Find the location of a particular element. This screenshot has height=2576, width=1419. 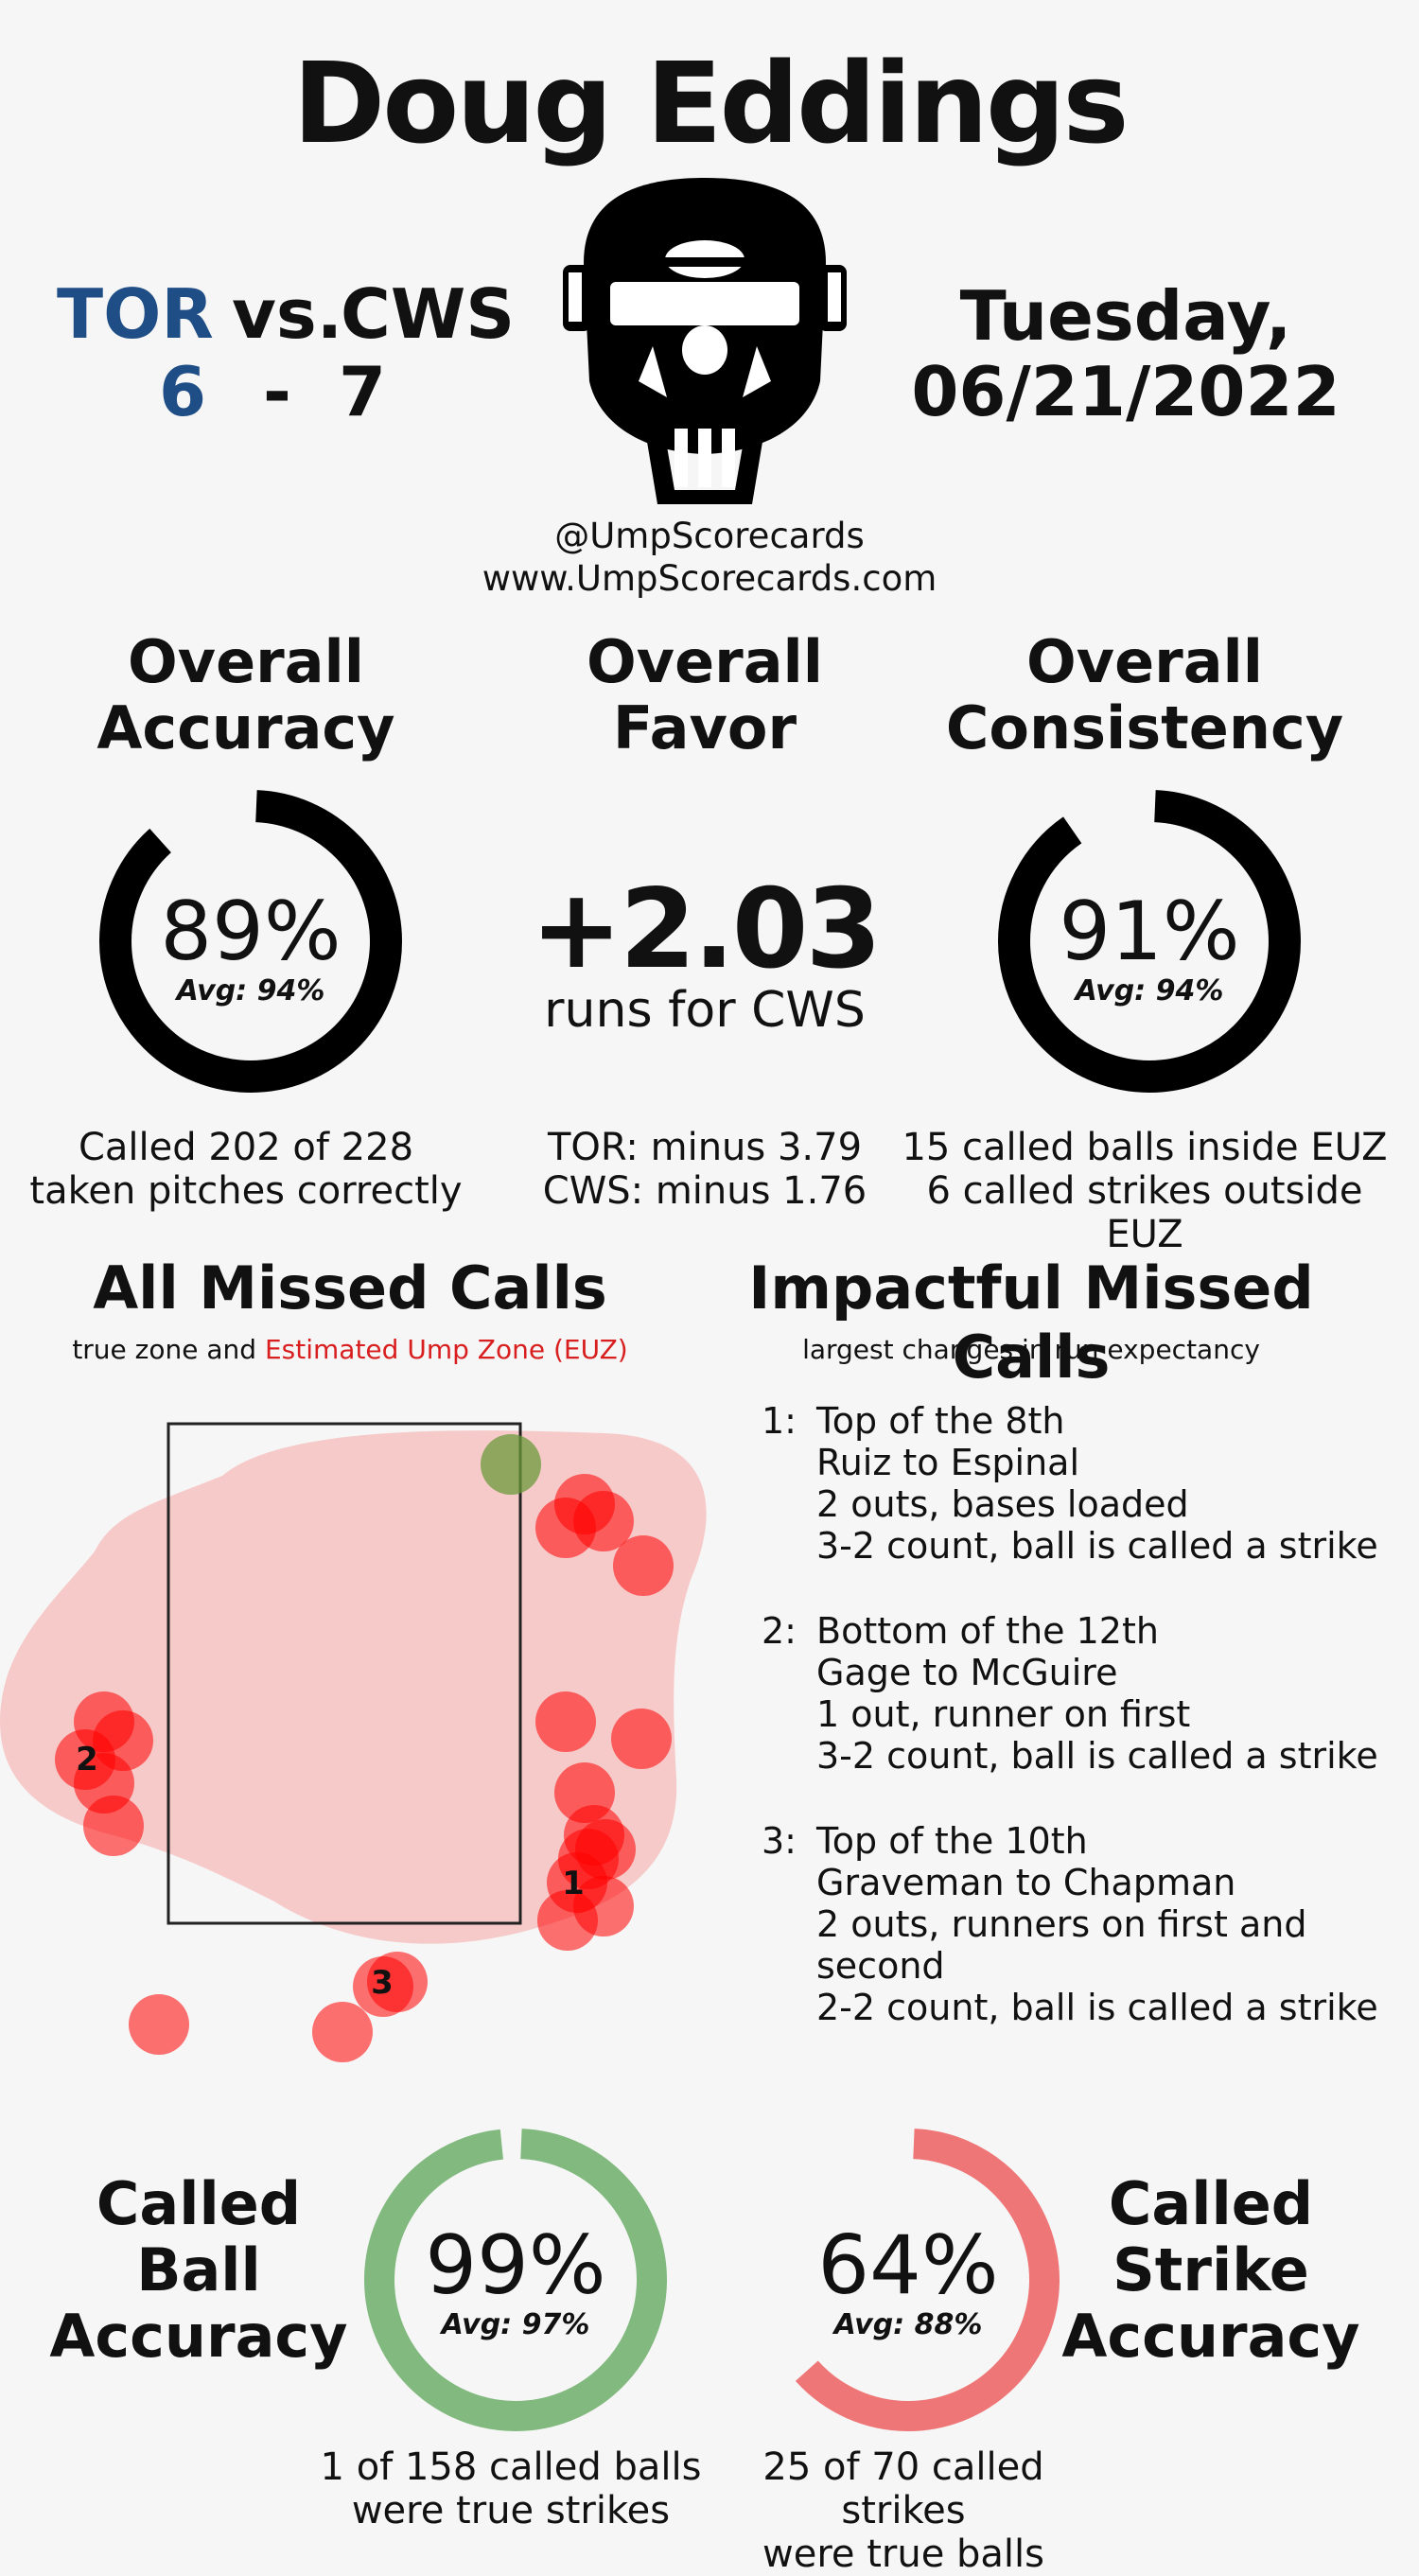

favor-title: Overall Favor is located at coordinates (704, 696).